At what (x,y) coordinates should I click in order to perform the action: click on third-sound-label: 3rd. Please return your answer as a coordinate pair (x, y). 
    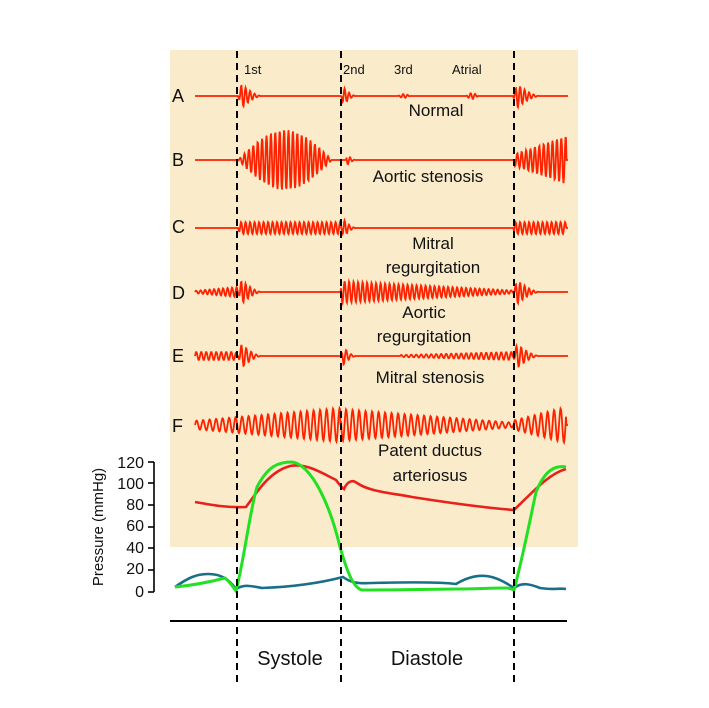
    Looking at the image, I should click on (403, 69).